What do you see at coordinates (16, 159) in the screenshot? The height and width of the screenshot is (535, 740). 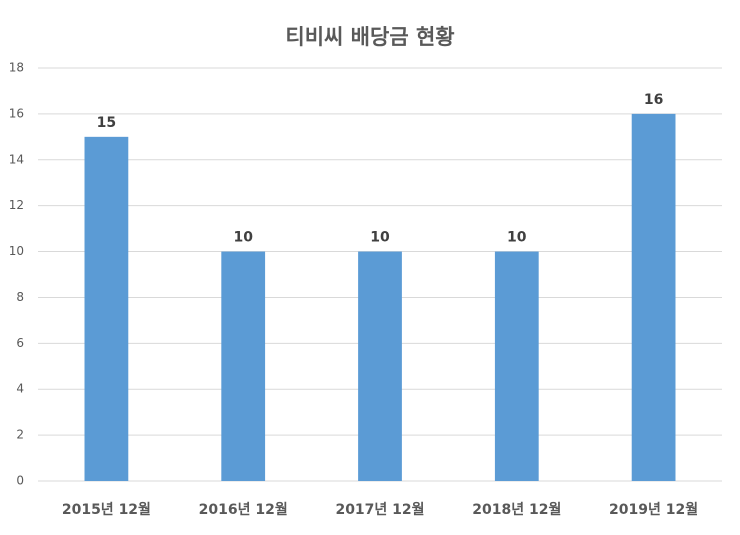 I see `y-tick-label: 14` at bounding box center [16, 159].